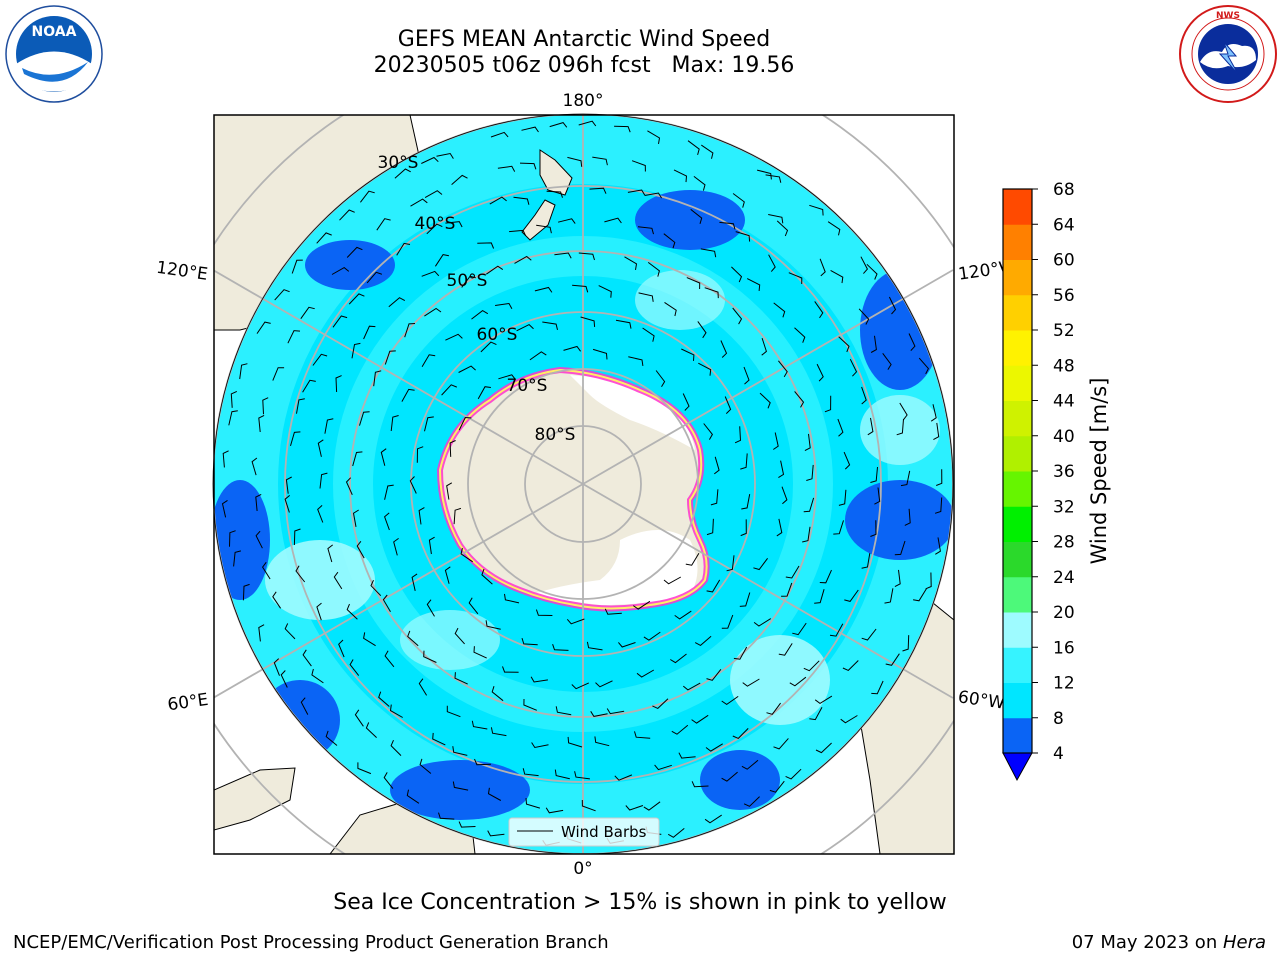  I want to click on svg-text: NWS, so click(1228, 16).